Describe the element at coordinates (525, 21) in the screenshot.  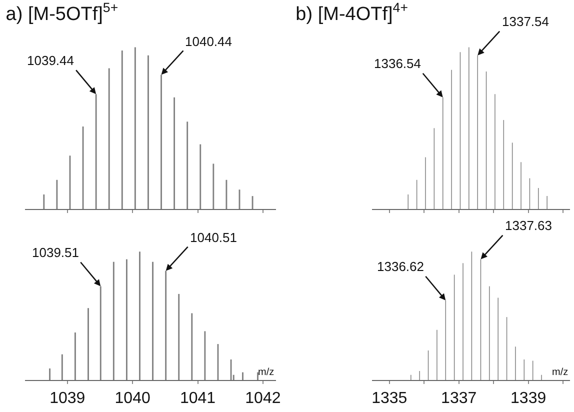
I see `annotation: 1337.54` at that location.